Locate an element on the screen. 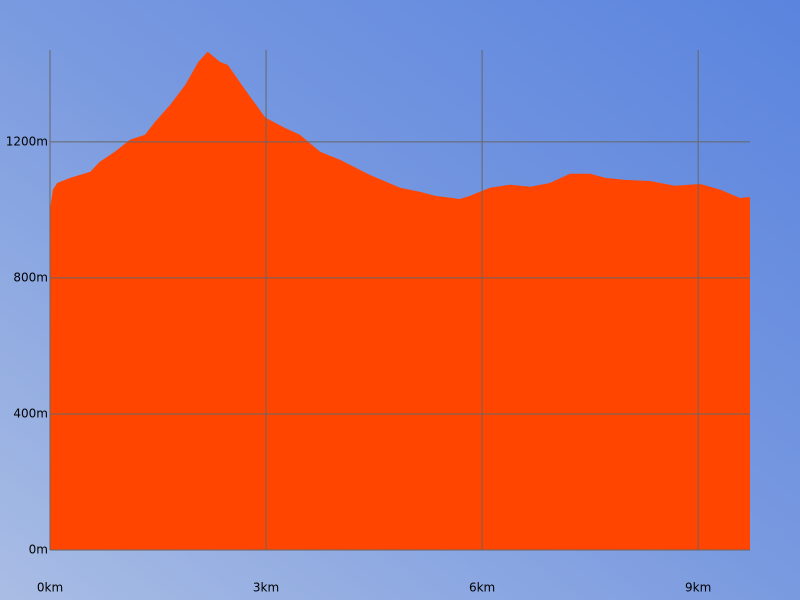  x-tick-label: 9km is located at coordinates (698, 588).